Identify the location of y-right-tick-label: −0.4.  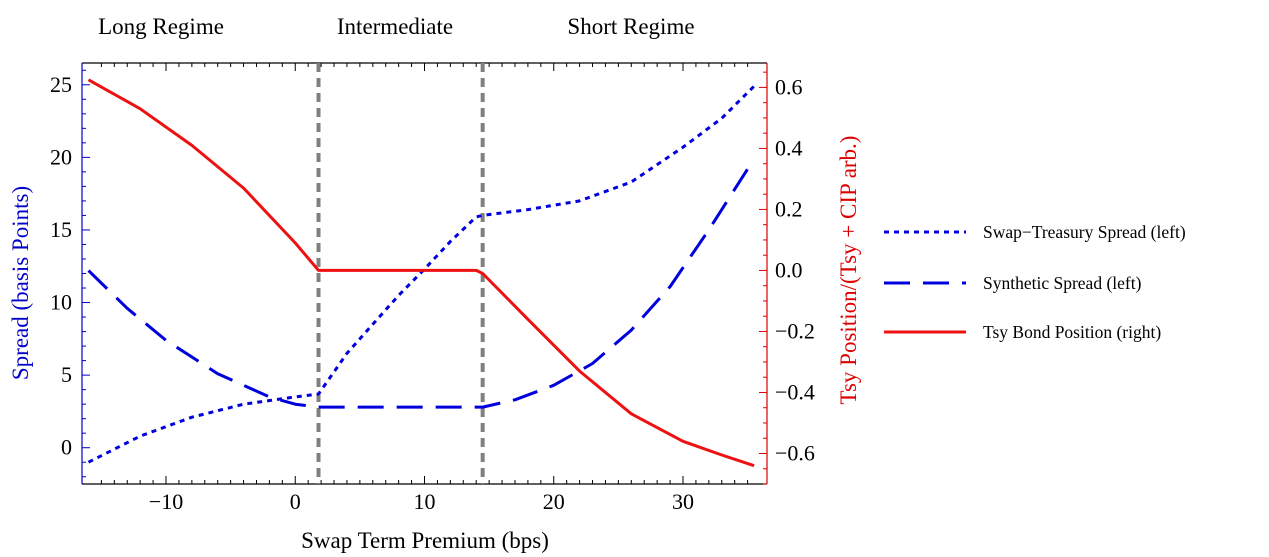
(795, 391).